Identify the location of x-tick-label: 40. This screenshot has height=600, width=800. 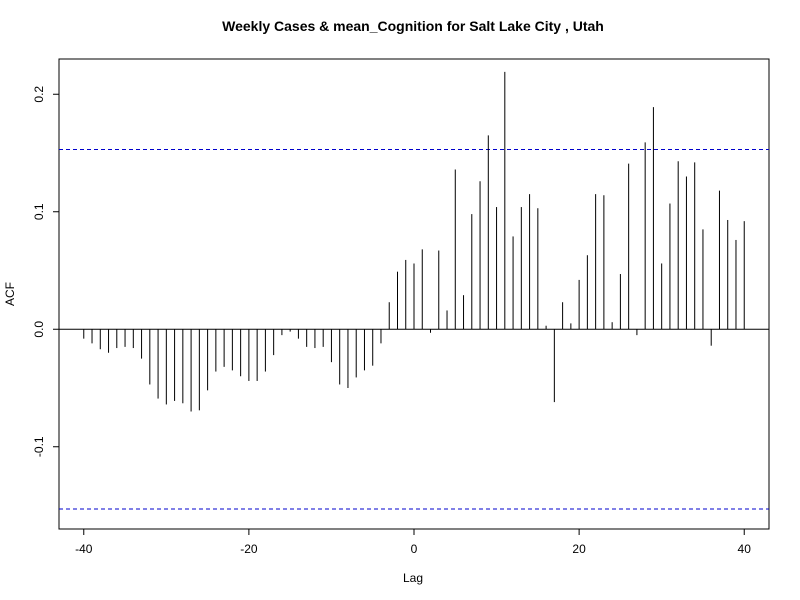
(745, 549).